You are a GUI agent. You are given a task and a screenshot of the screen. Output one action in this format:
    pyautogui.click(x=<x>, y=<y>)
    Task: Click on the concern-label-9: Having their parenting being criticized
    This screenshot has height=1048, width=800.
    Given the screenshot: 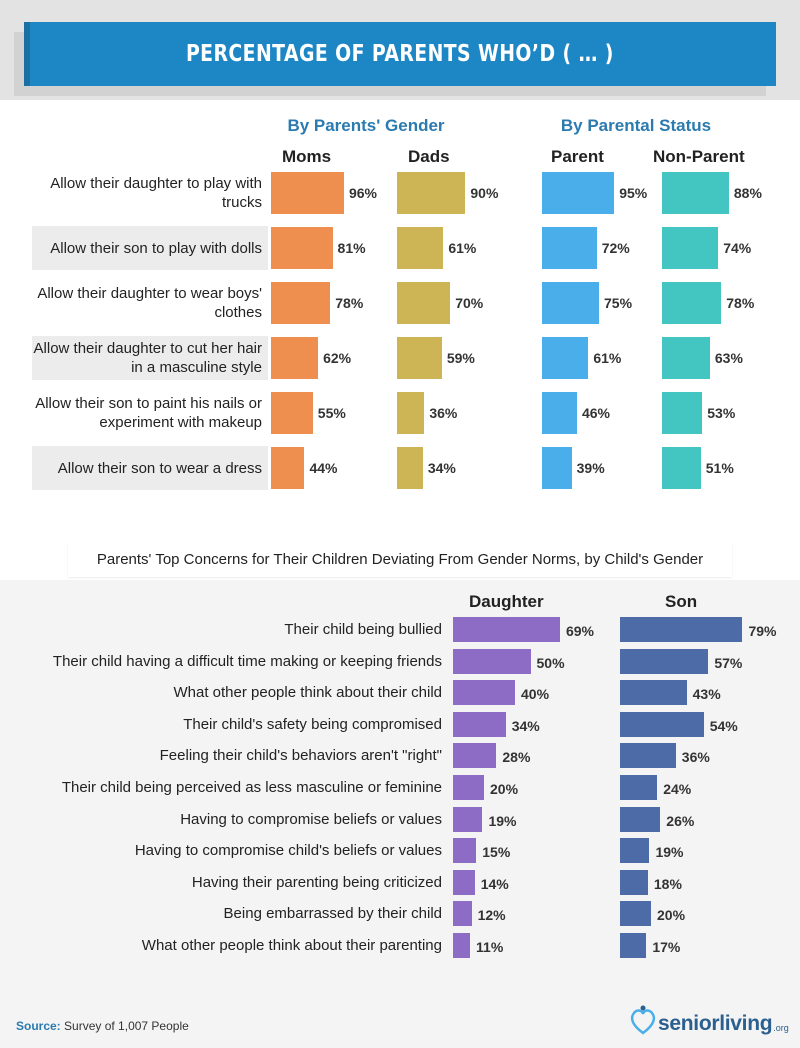 What is the action you would take?
    pyautogui.click(x=316, y=882)
    